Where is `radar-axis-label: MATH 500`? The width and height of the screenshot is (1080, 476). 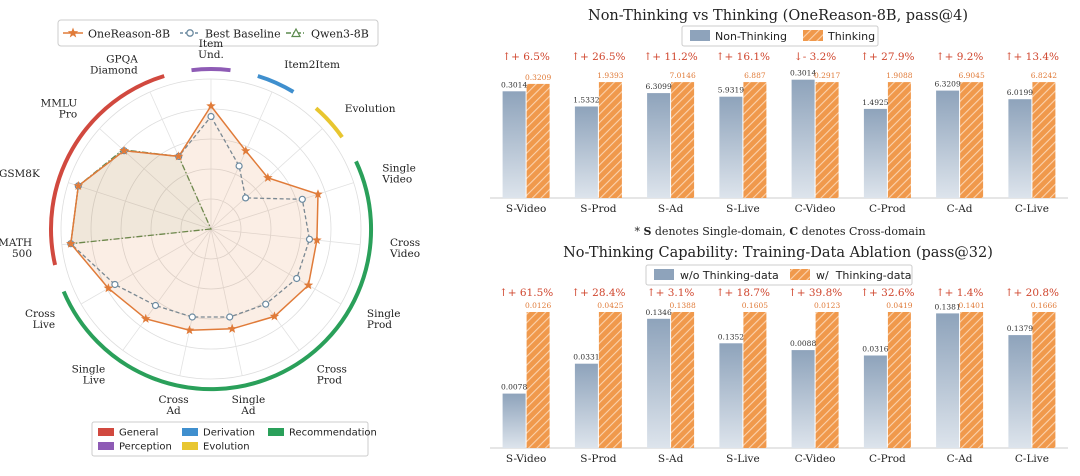 radar-axis-label: MATH 500 is located at coordinates (16, 248).